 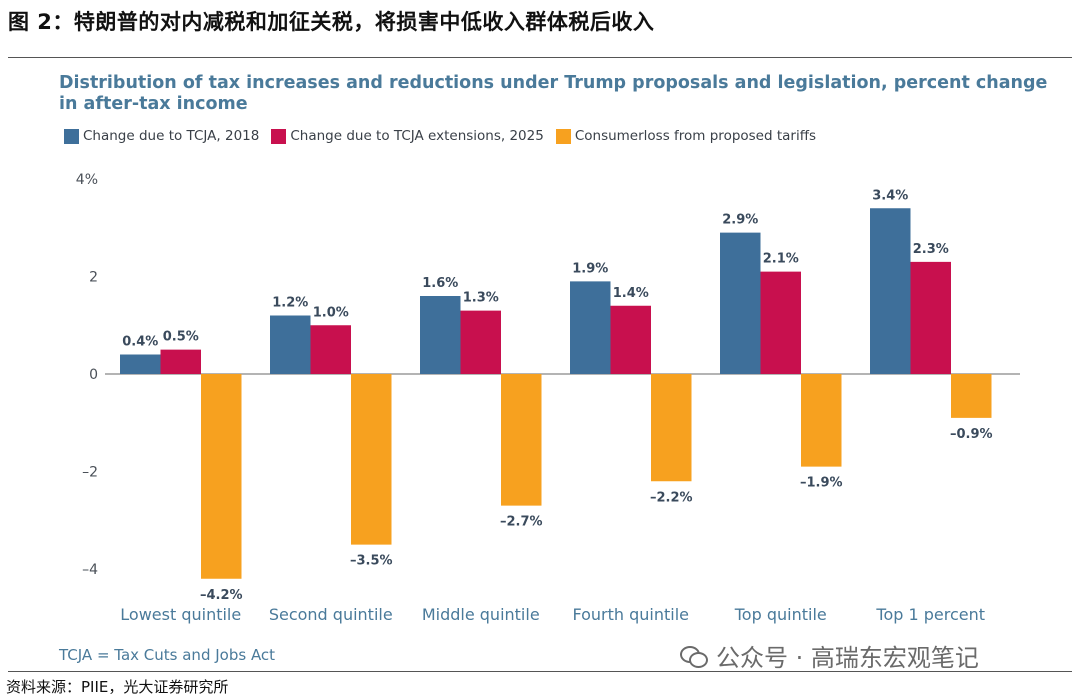 I want to click on legend-swatch-tariffs, so click(x=563, y=136).